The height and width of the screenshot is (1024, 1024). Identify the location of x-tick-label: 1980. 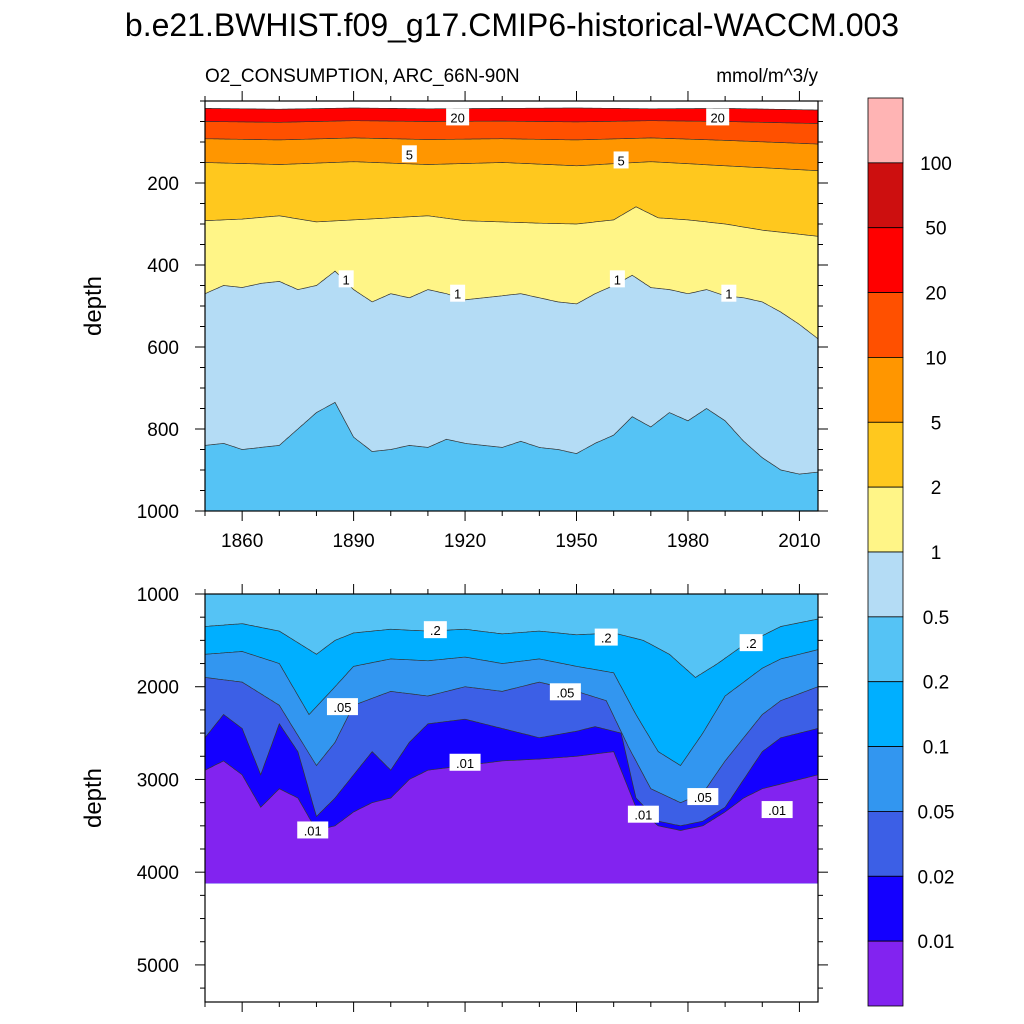
(688, 541).